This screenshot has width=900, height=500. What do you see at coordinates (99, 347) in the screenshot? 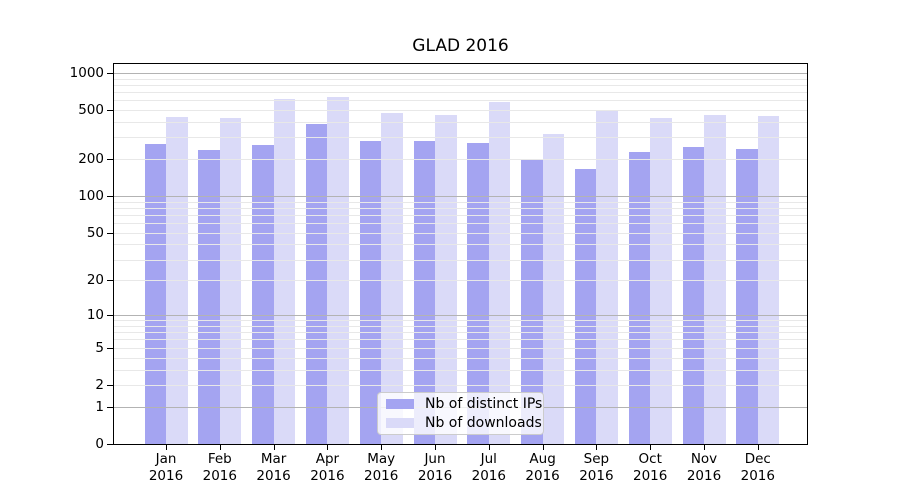
I see `y-tick-label-5: 5` at bounding box center [99, 347].